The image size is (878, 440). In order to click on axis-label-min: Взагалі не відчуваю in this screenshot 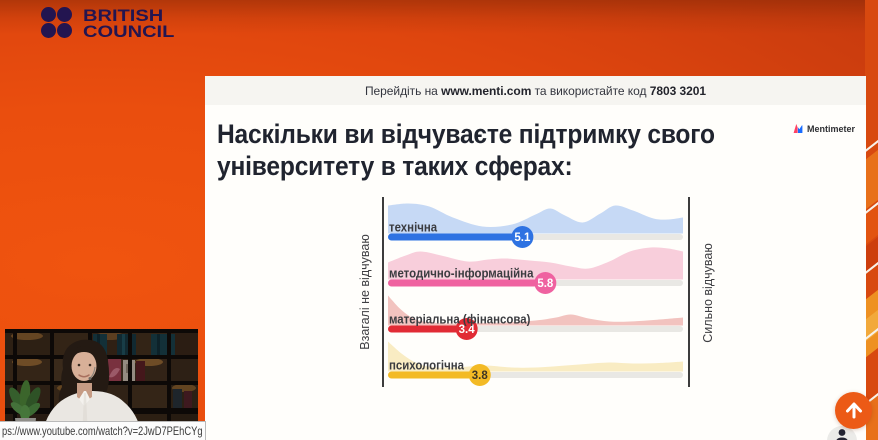, I will do `click(365, 291)`.